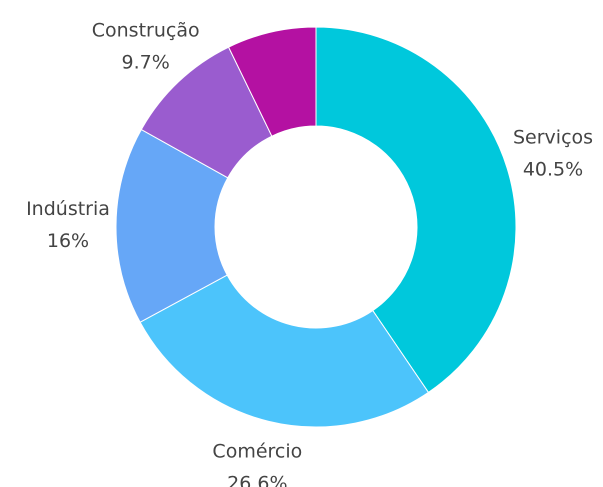 The image size is (603, 487). What do you see at coordinates (553, 138) in the screenshot?
I see `slice-label: Serviços` at bounding box center [553, 138].